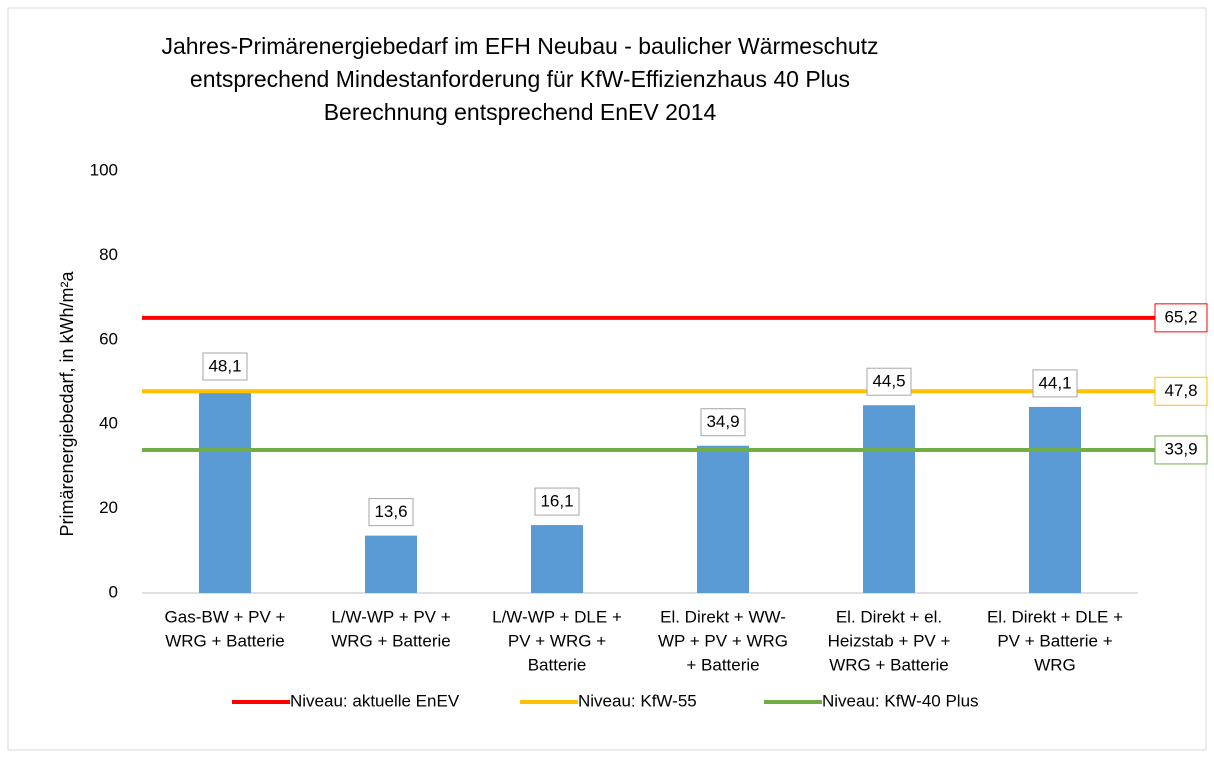 The height and width of the screenshot is (763, 1214). I want to click on y-tick-label: 60, so click(108, 338).